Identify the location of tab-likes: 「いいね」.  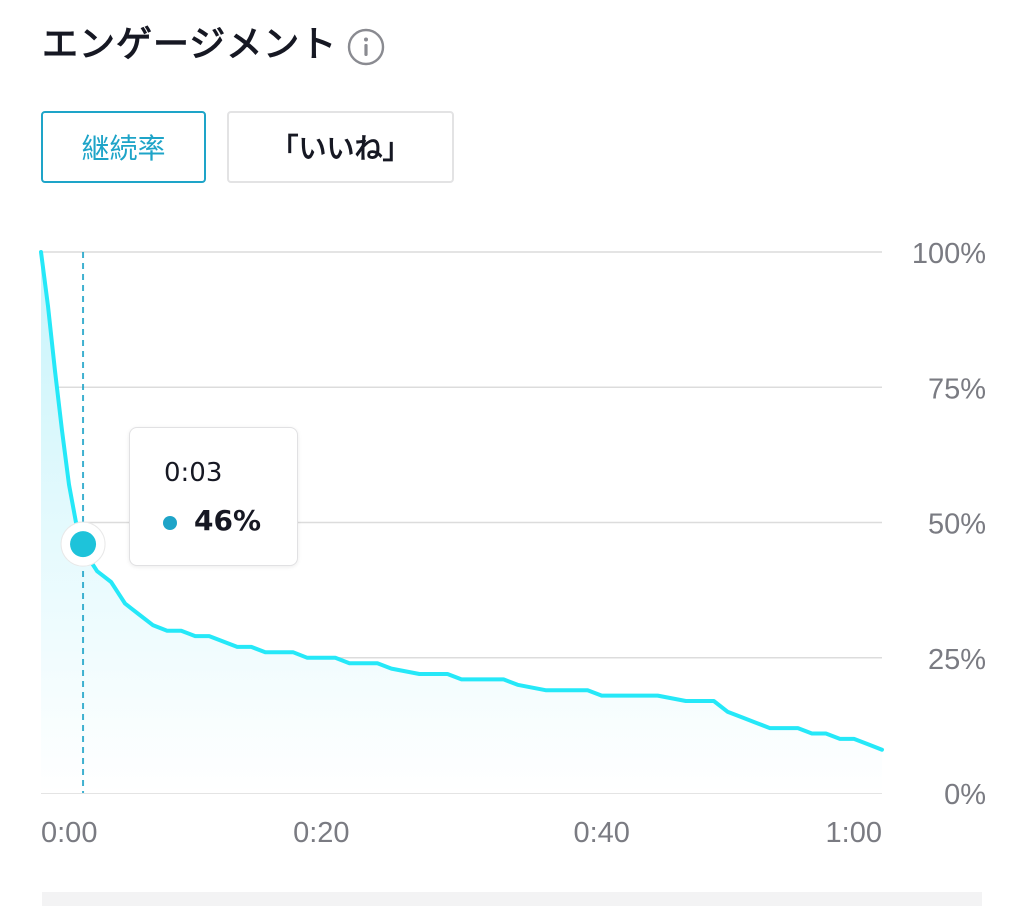
(340, 147).